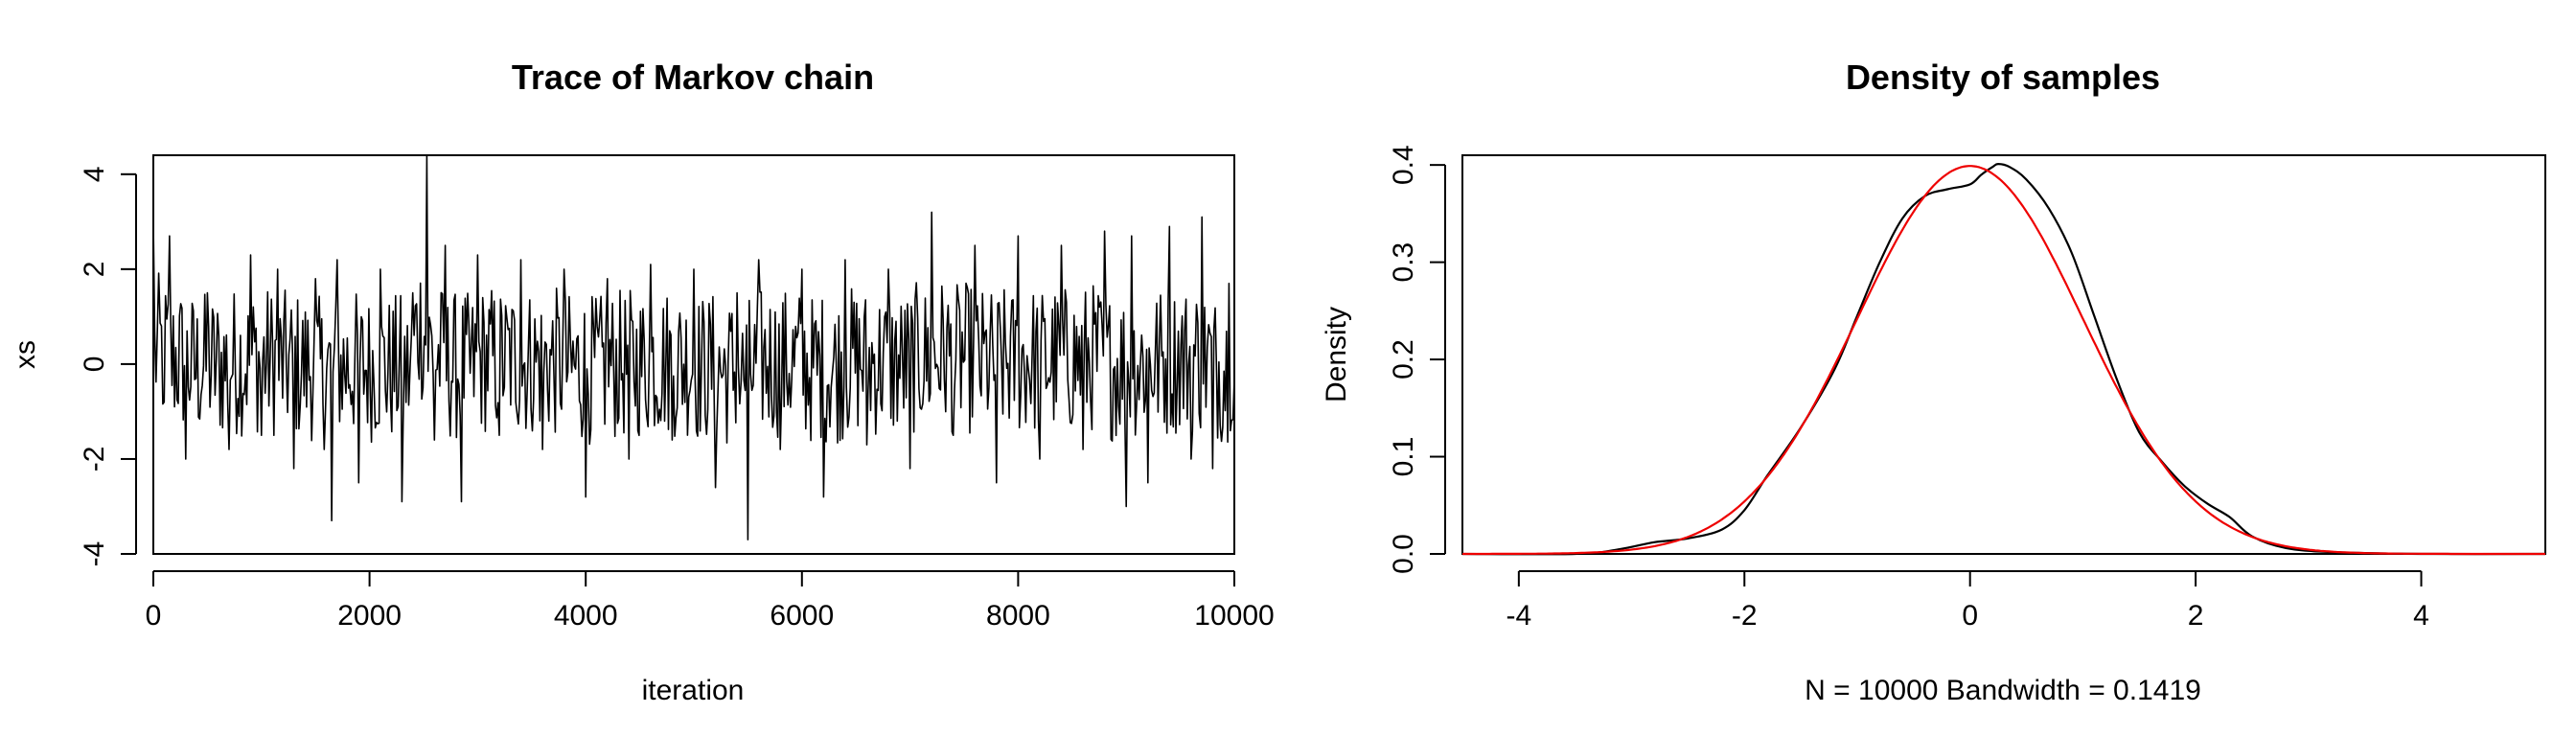 Image resolution: width=2576 pixels, height=736 pixels. I want to click on density-title: Density of samples, so click(2003, 77).